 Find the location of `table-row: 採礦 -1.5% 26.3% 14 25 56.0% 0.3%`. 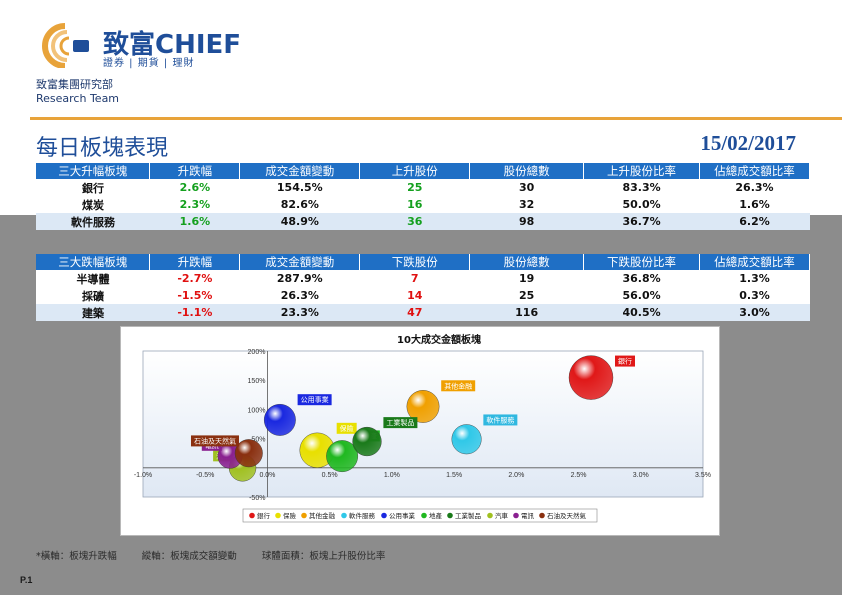

table-row: 採礦 -1.5% 26.3% 14 25 56.0% 0.3% is located at coordinates (423, 295).